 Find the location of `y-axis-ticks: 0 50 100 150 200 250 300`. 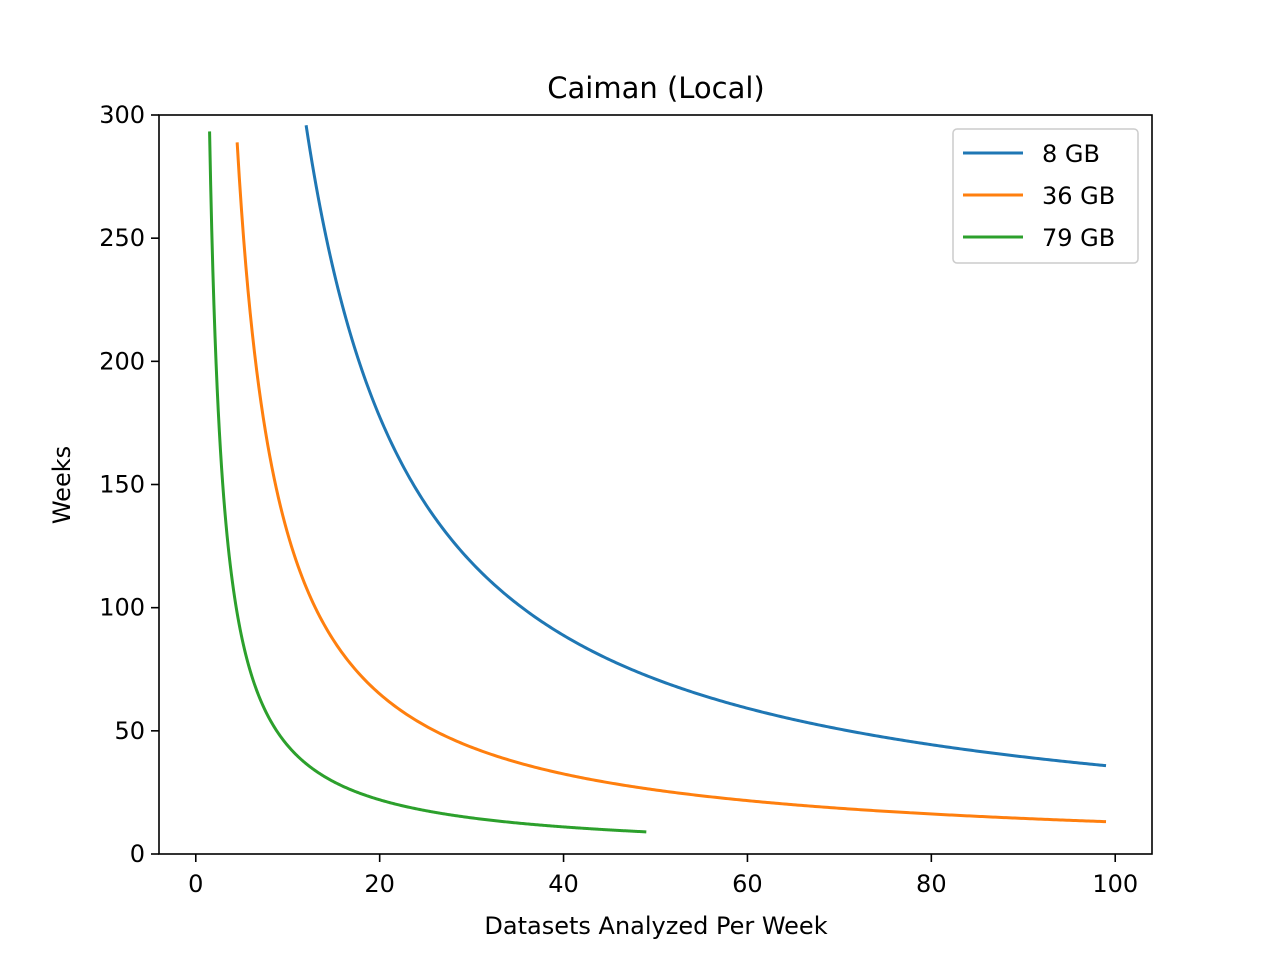

y-axis-ticks: 0 50 100 150 200 250 300 is located at coordinates (129, 484).